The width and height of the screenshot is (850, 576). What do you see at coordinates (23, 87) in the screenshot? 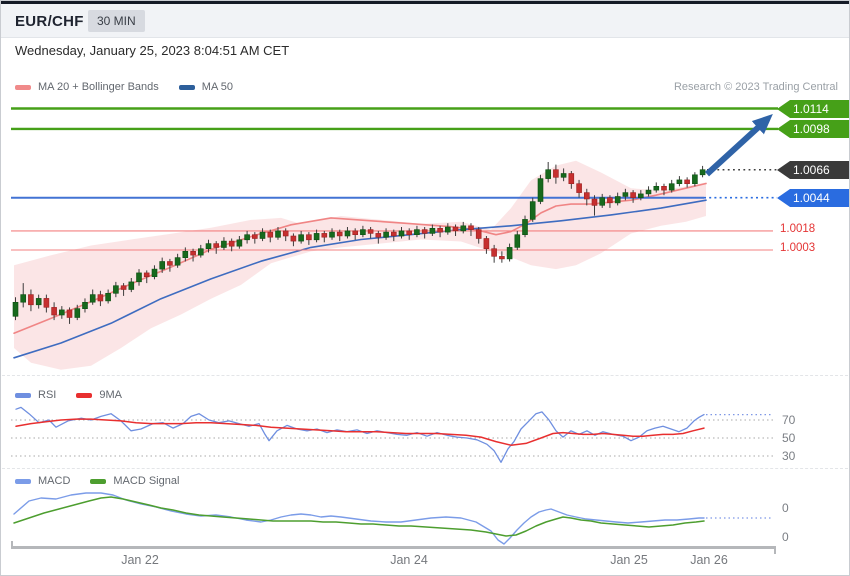
I see `main-legend-swatch-icon` at bounding box center [23, 87].